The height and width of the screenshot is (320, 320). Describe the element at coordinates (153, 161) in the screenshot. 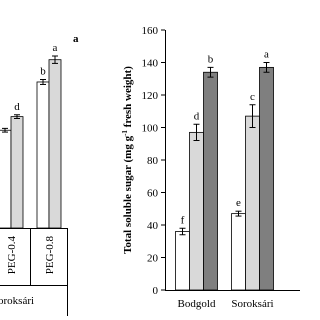

I see `y-tick-label: 80` at that location.